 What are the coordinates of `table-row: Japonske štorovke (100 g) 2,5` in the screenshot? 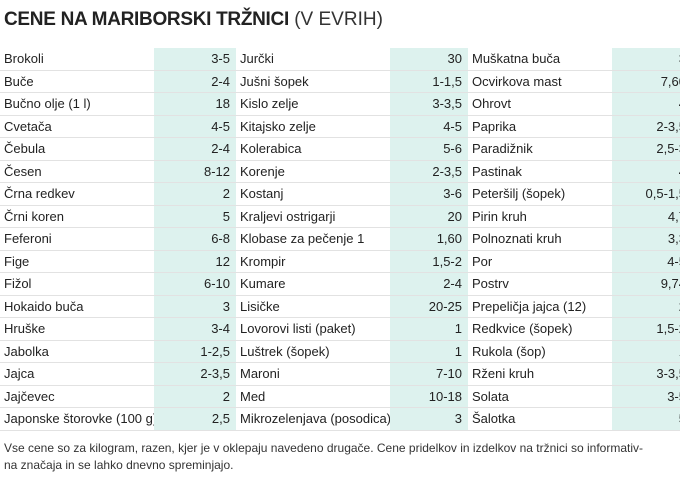 It's located at (118, 419).